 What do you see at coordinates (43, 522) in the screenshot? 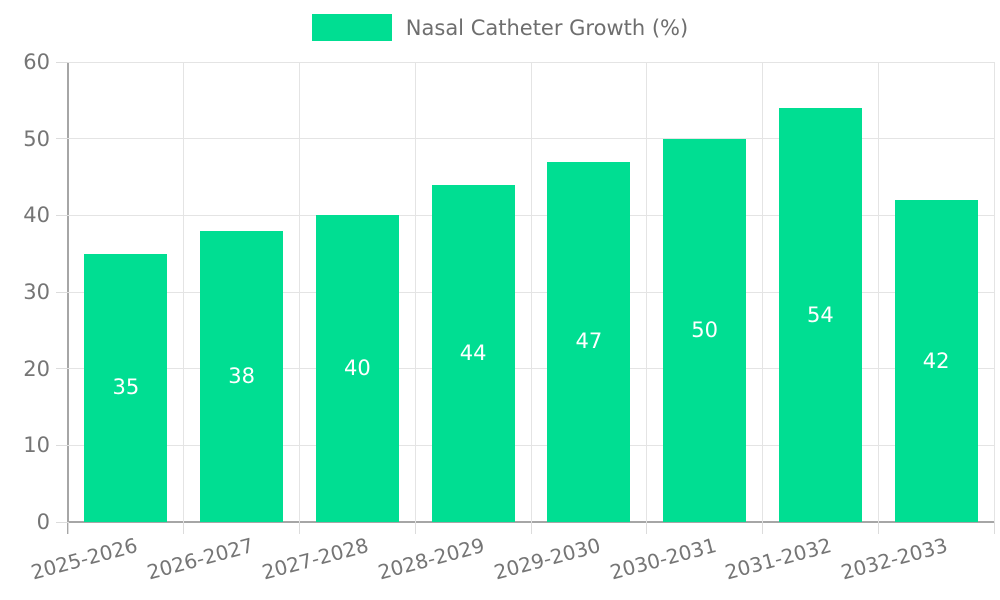
I see `y-tick-label: 0` at bounding box center [43, 522].